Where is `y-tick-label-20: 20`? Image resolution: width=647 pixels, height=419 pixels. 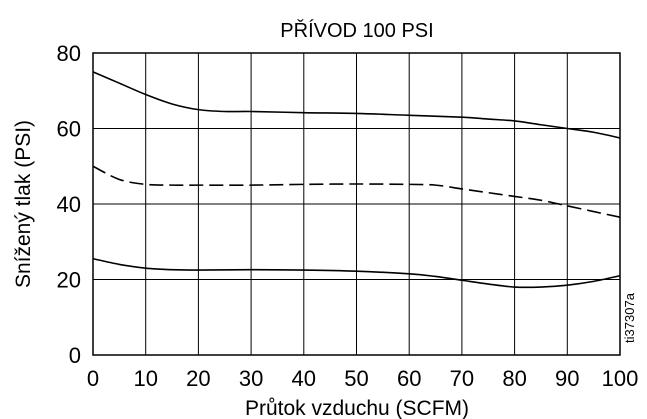 y-tick-label-20: 20 is located at coordinates (69, 280).